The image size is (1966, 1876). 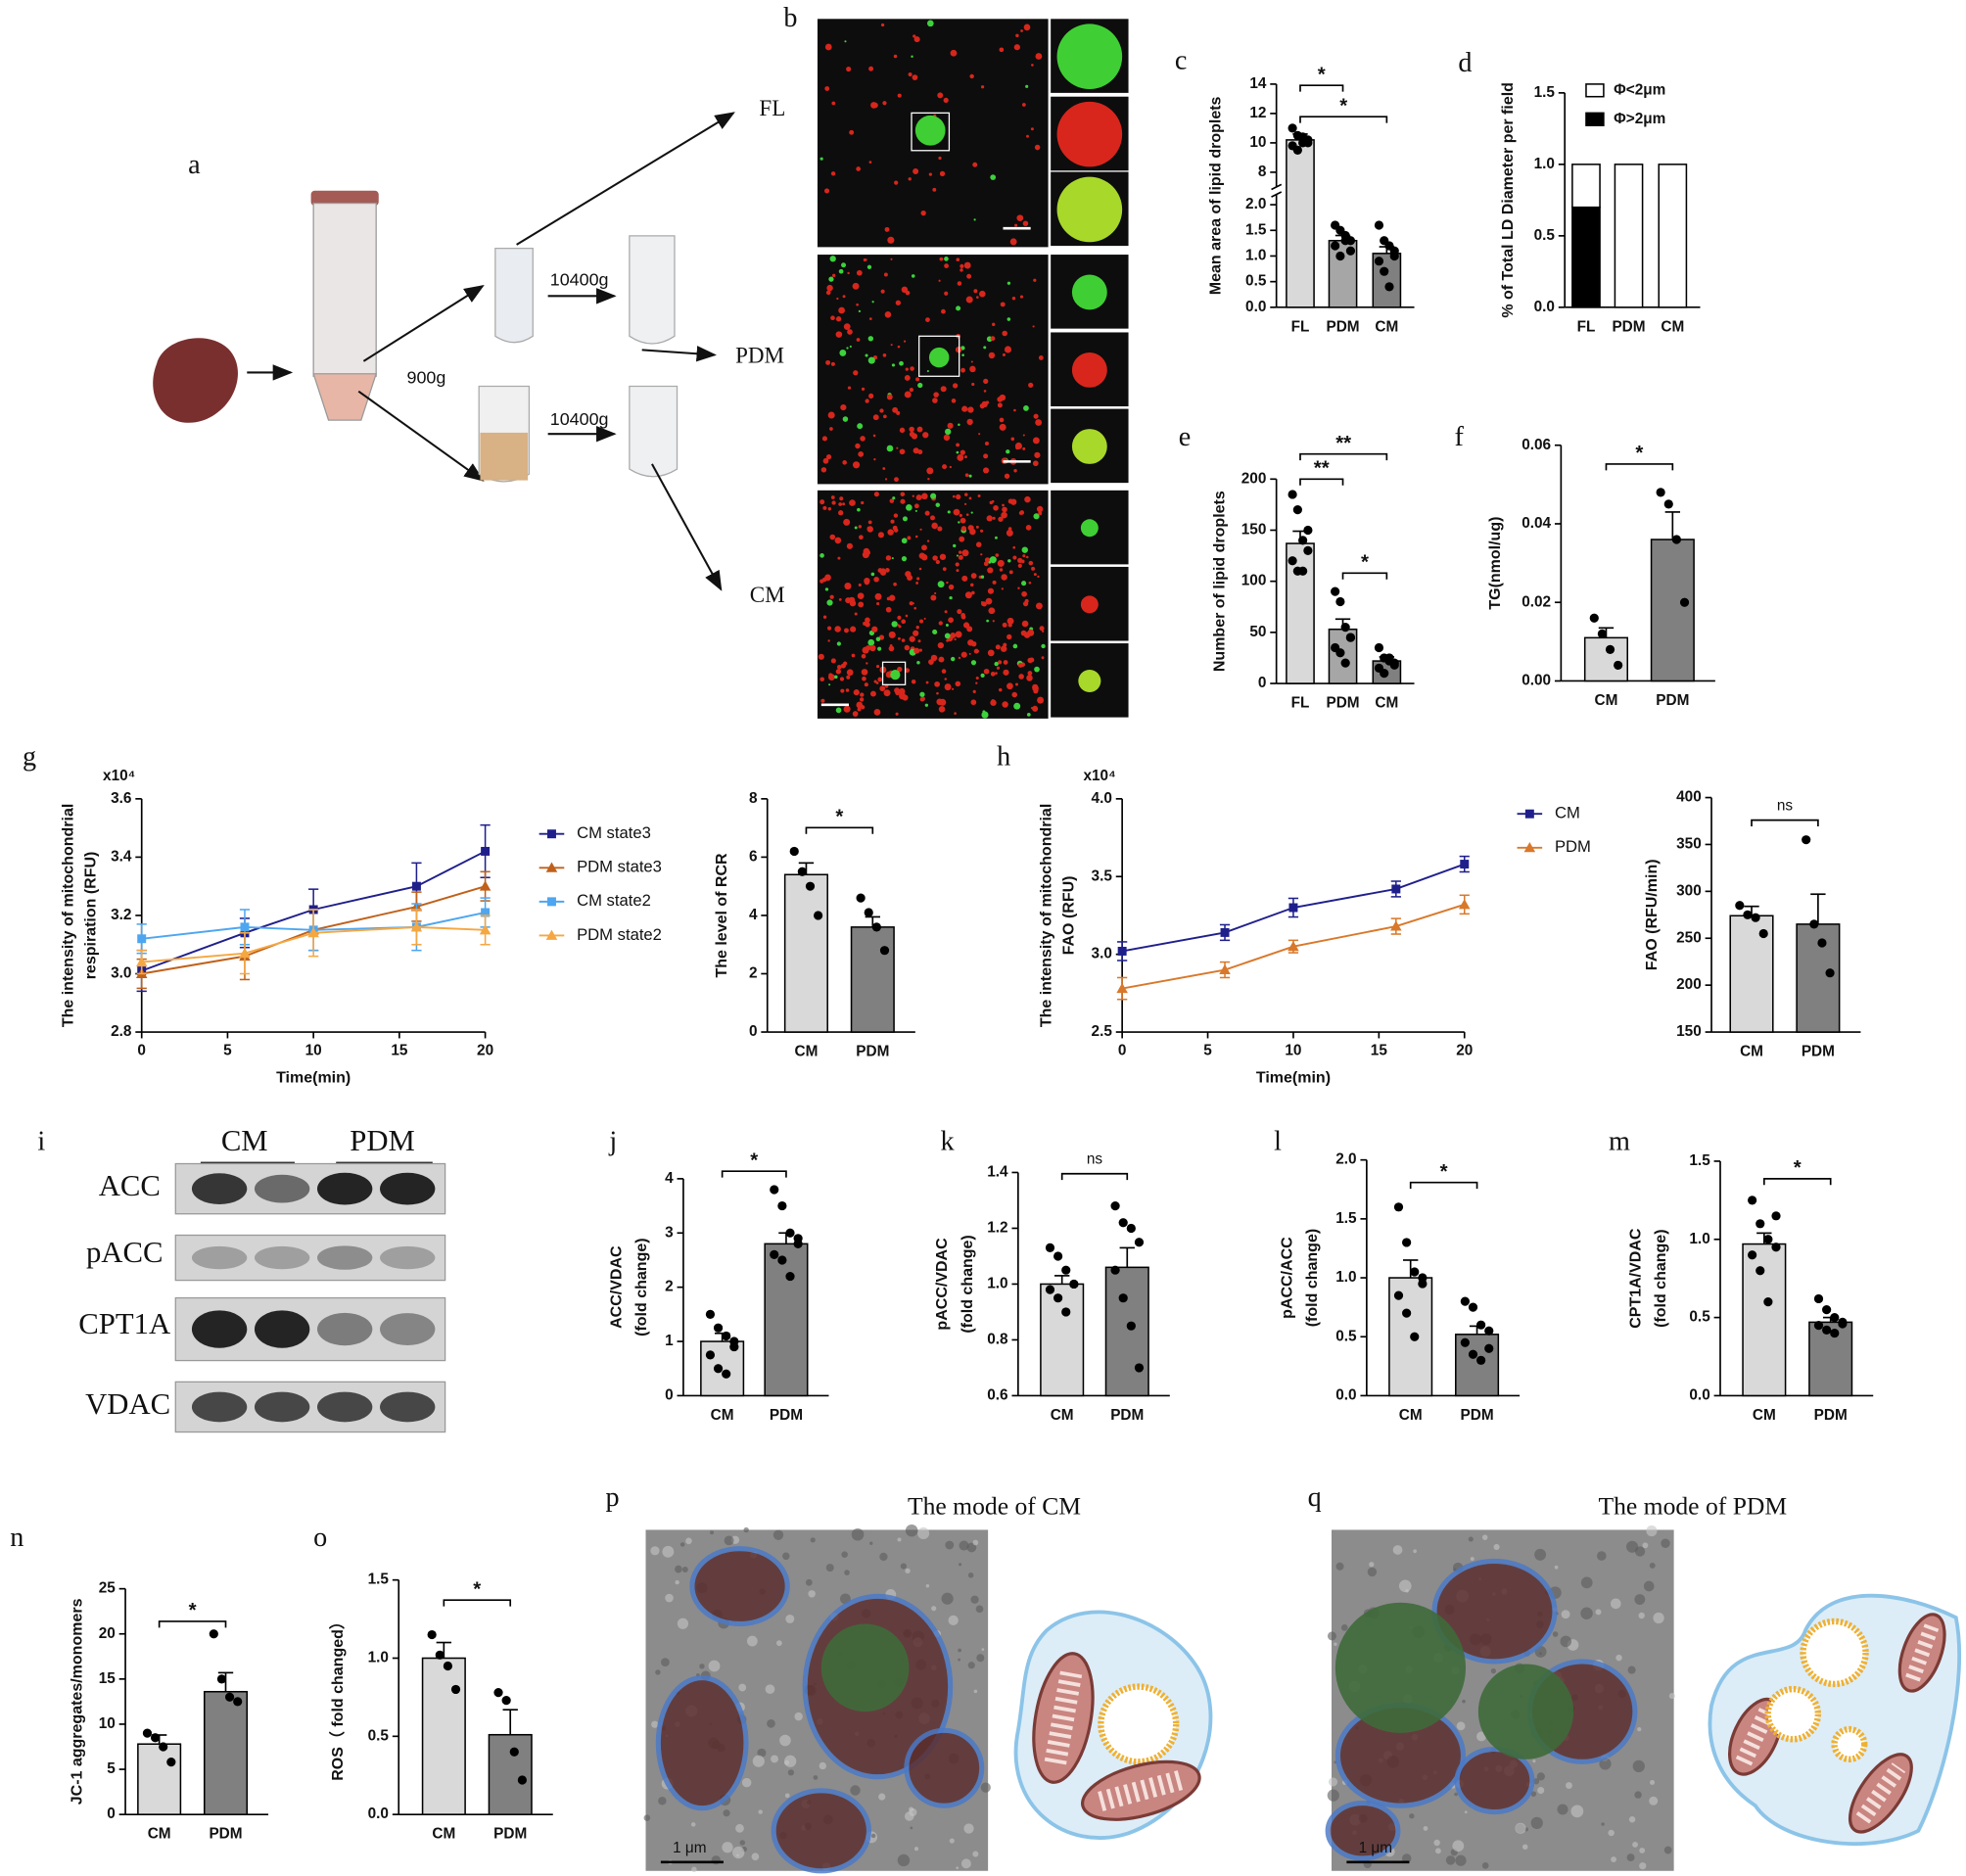 What do you see at coordinates (995, 1506) in the screenshot?
I see `panel-title: The mode of CM` at bounding box center [995, 1506].